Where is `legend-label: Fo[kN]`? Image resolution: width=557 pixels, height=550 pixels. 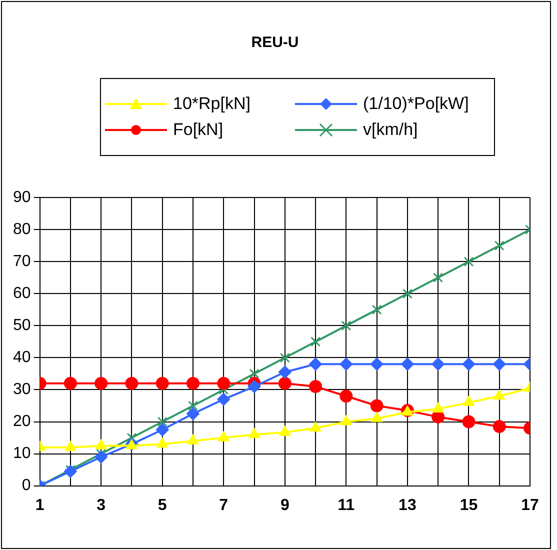
legend-label: Fo[kN] is located at coordinates (198, 130).